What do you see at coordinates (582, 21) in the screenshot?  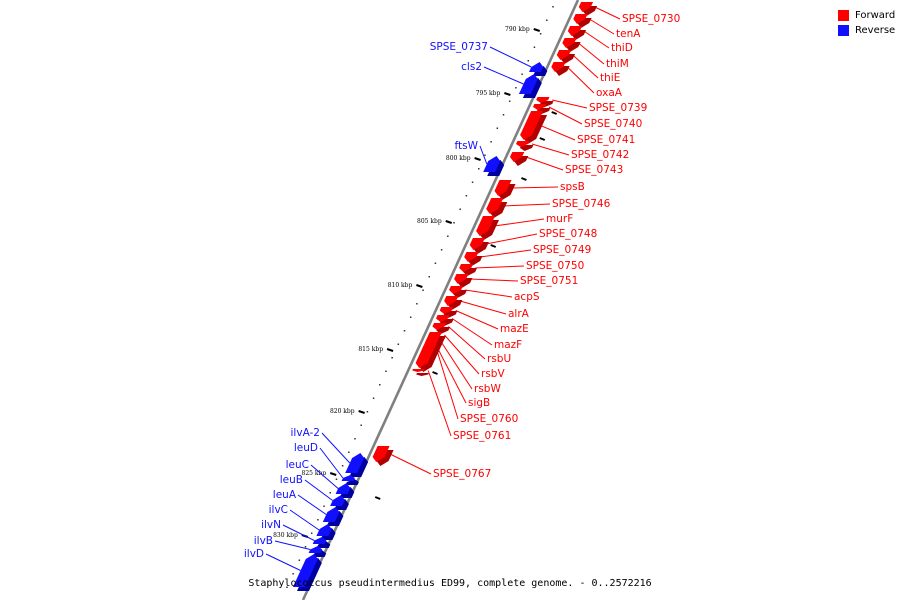 I see `gene-tena` at bounding box center [582, 21].